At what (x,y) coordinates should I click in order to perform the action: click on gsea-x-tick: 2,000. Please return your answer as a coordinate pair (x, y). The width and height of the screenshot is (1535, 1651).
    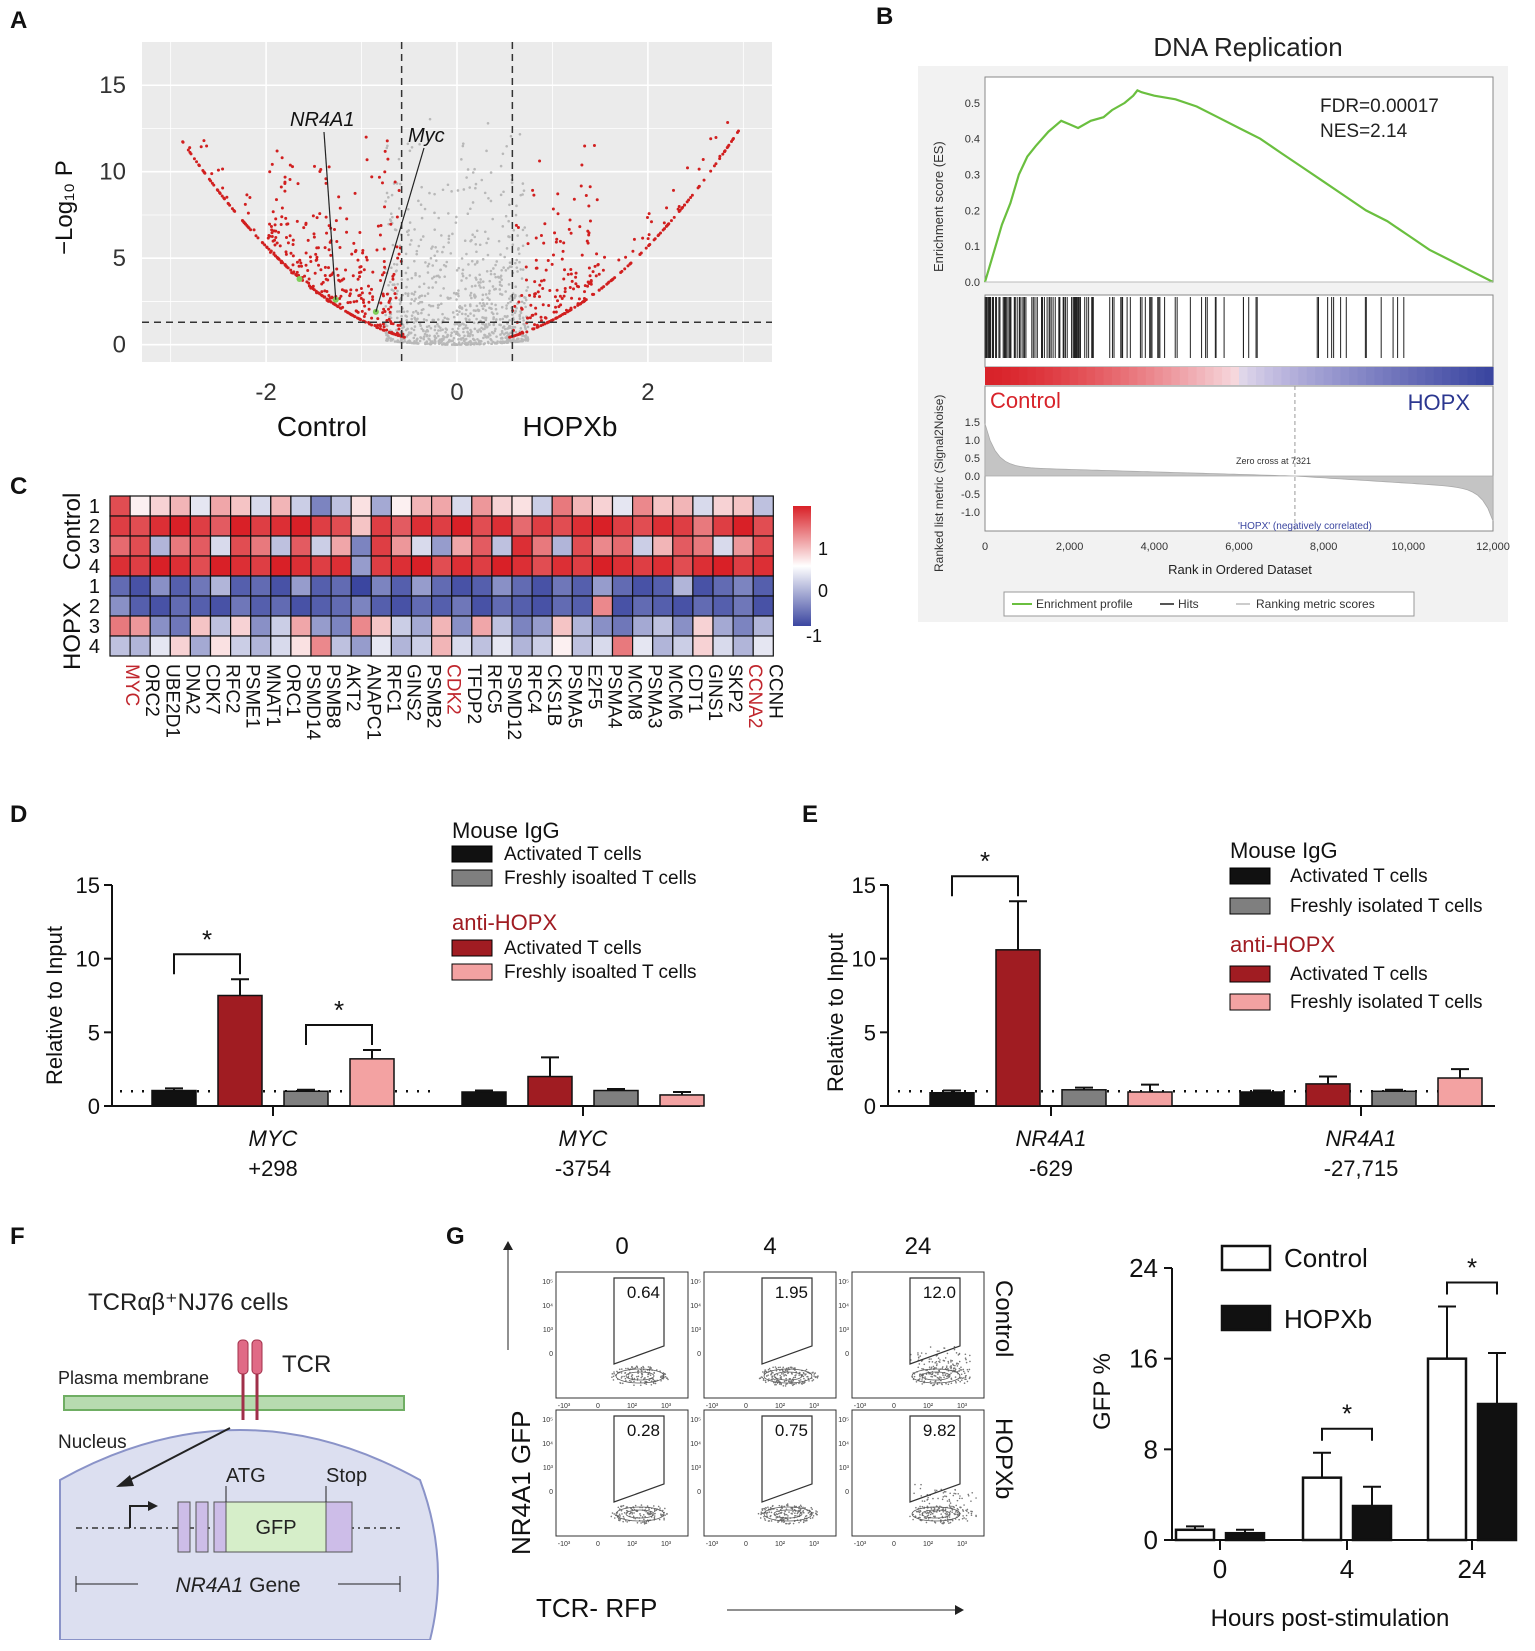
    Looking at the image, I should click on (1070, 547).